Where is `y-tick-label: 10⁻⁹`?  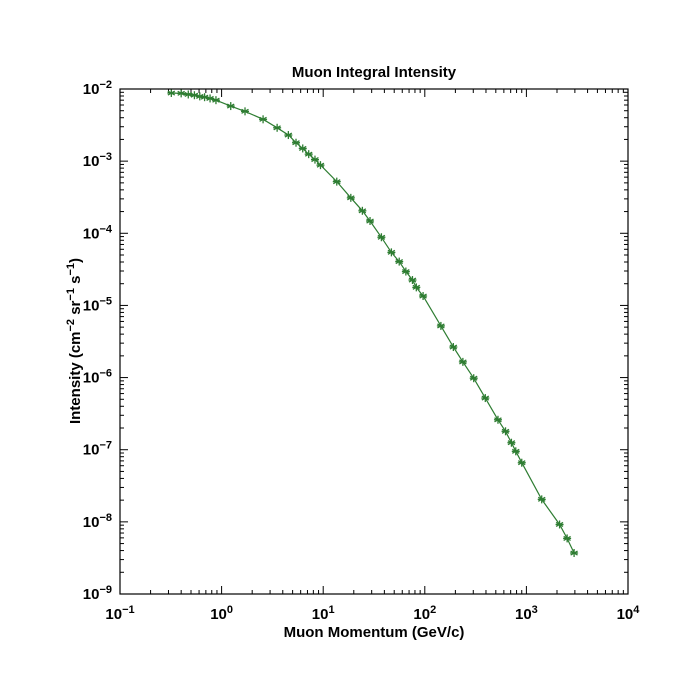 y-tick-label: 10⁻⁹ is located at coordinates (97, 593).